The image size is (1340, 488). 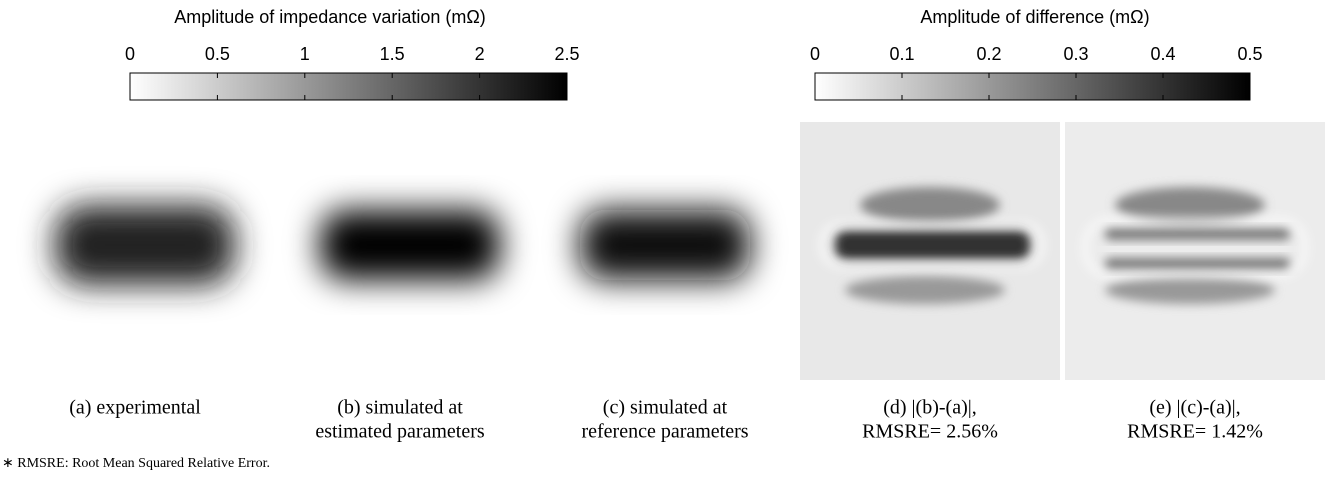 What do you see at coordinates (665, 408) in the screenshot?
I see `caption: (c) simulated at` at bounding box center [665, 408].